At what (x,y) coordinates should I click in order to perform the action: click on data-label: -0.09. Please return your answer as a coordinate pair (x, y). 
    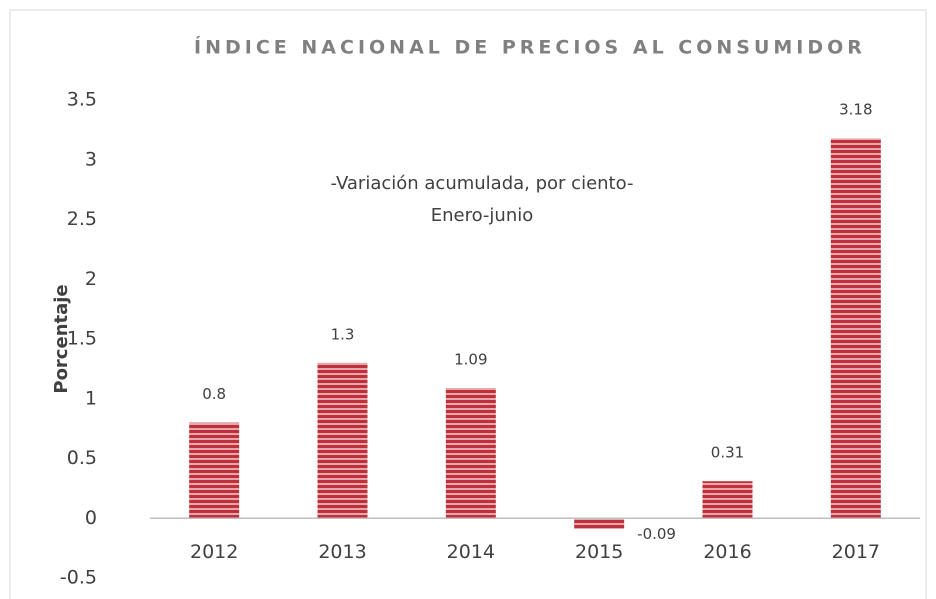
    Looking at the image, I should click on (656, 534).